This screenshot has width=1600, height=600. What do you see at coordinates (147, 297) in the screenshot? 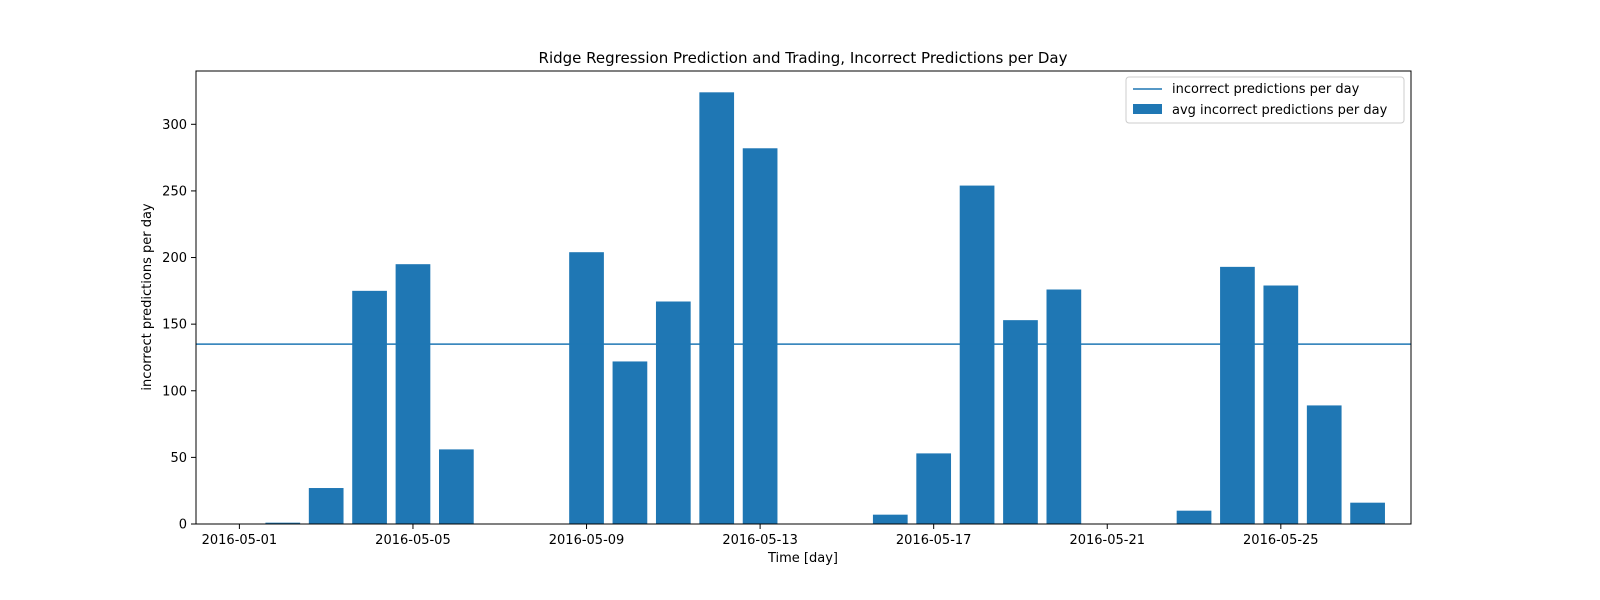
I see `y-axis-label: incorrect predictions per day` at bounding box center [147, 297].